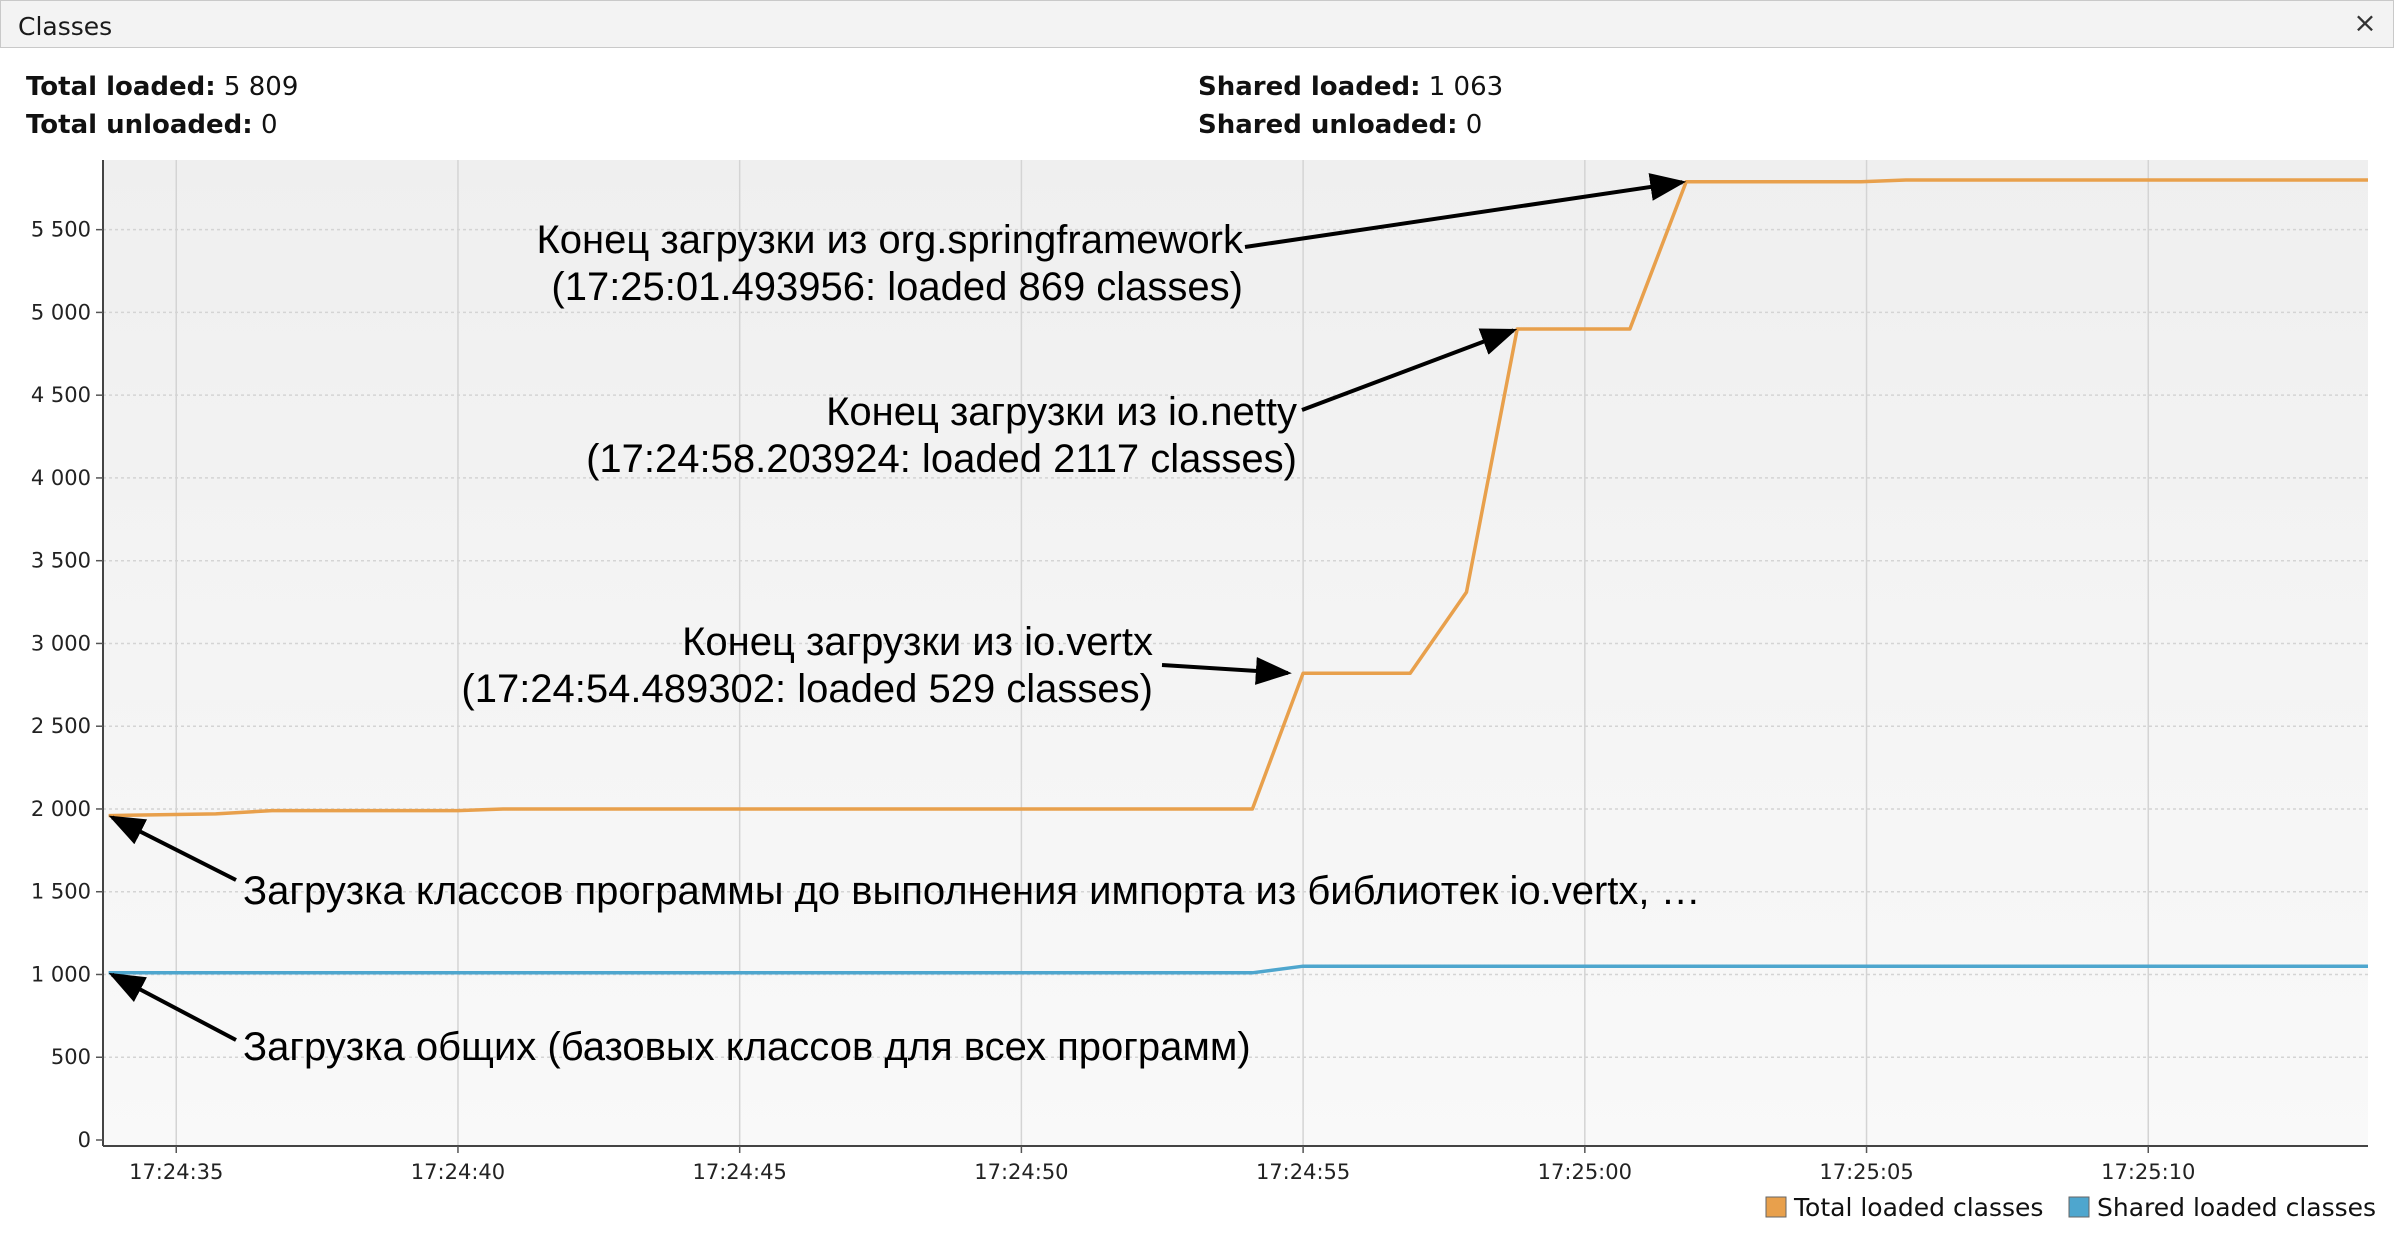  I want to click on annotation-text: (17:24:58.203924: loaded 2117 classes), so click(941, 459).